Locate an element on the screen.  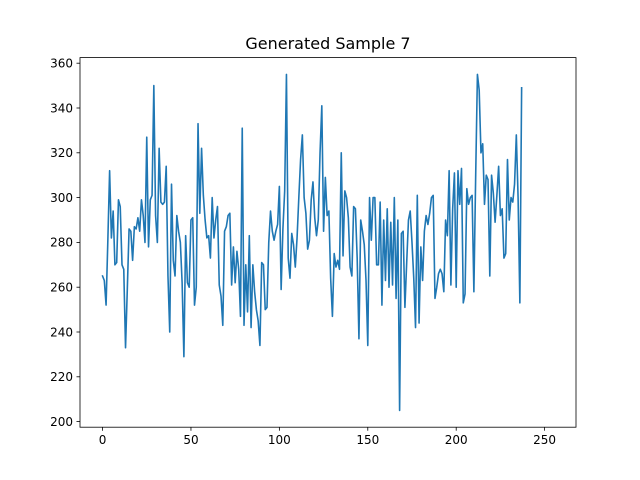
x-tick-label: 100 is located at coordinates (279, 440).